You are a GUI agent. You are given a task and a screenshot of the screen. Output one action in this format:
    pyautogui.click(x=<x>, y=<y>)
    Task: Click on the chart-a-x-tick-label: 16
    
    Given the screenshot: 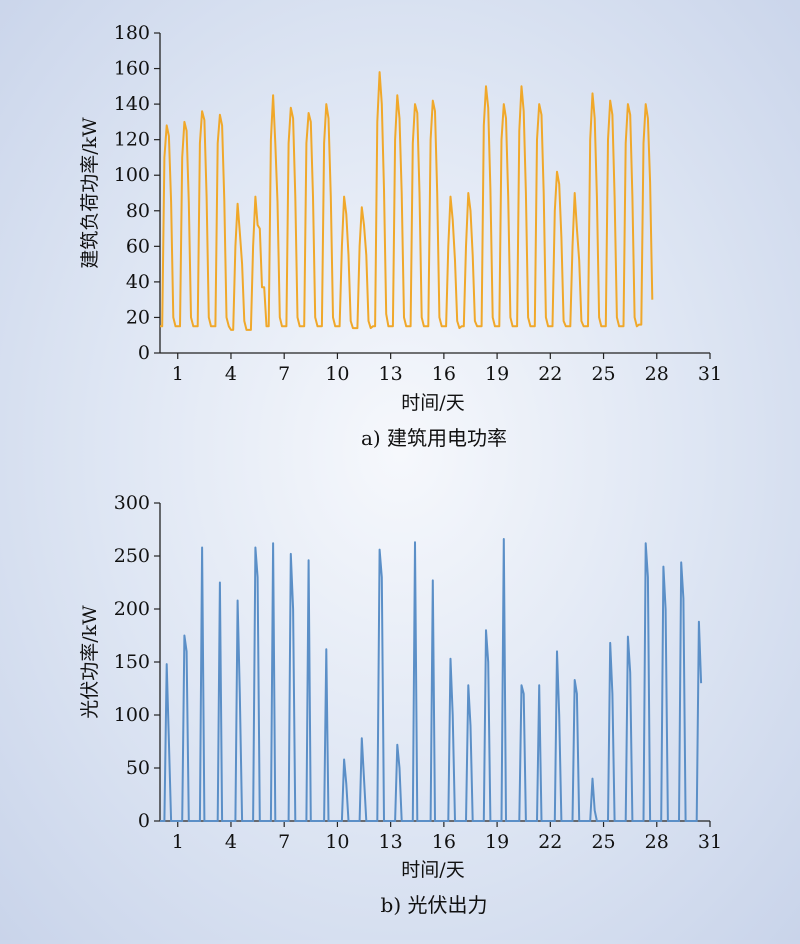 What is the action you would take?
    pyautogui.click(x=444, y=374)
    